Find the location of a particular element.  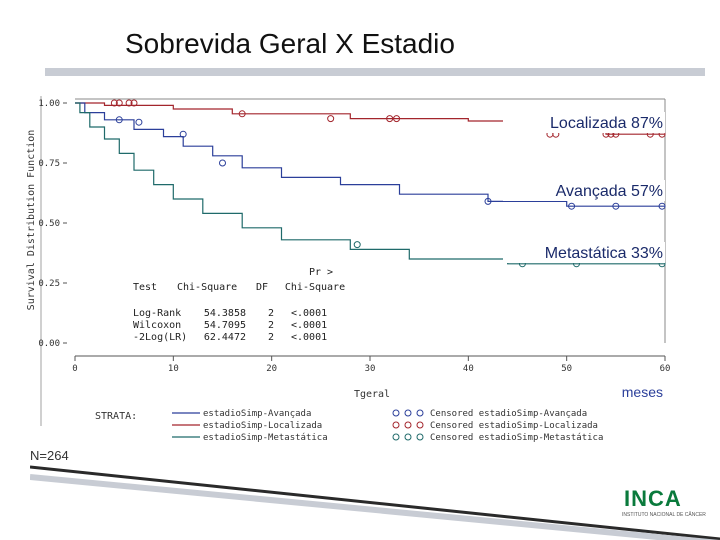

x-tick-label: 0 is located at coordinates (74, 369).